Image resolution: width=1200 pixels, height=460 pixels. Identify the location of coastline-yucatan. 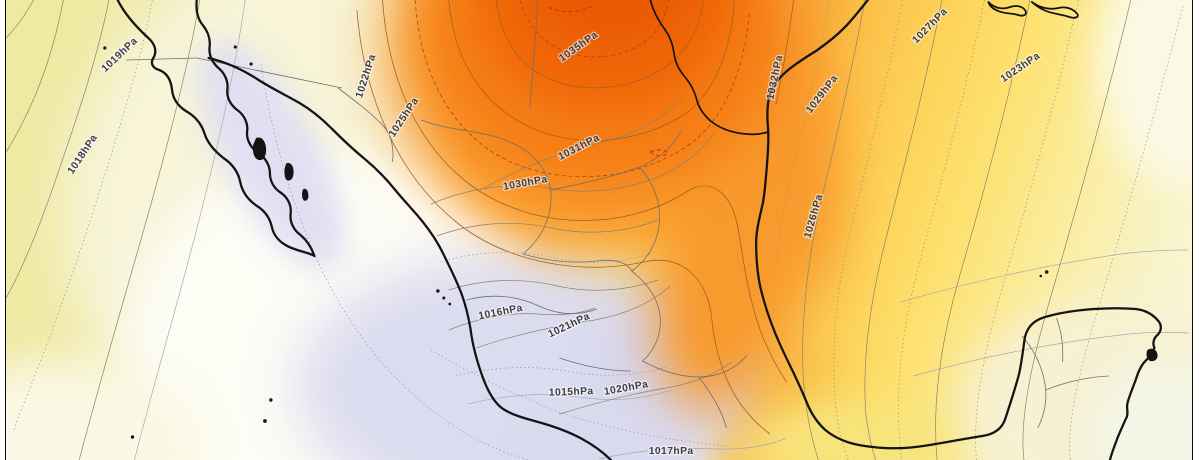
(1083, 383).